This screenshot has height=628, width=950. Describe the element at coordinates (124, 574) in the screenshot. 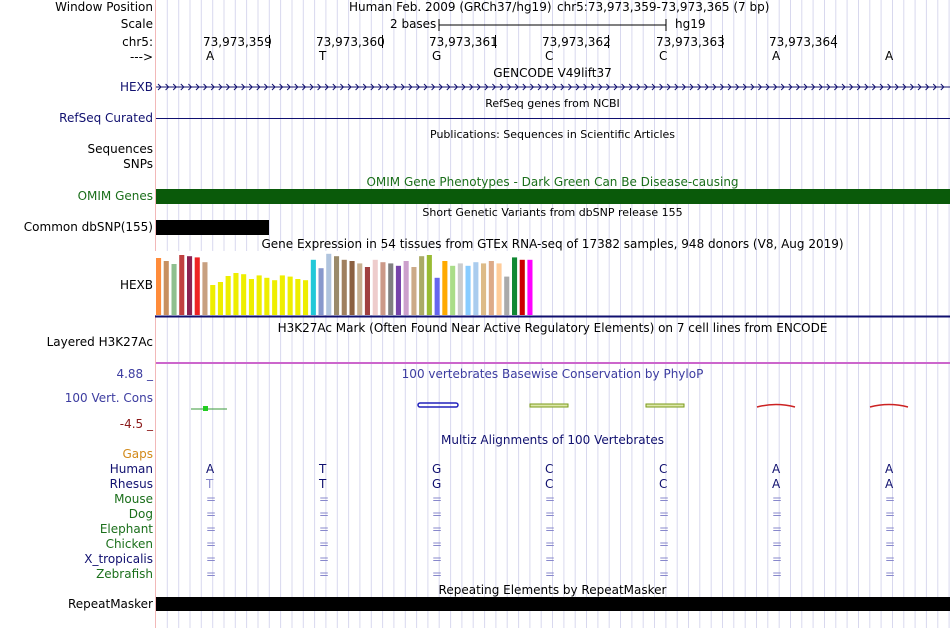

I see `species-label: Zebrafish` at that location.